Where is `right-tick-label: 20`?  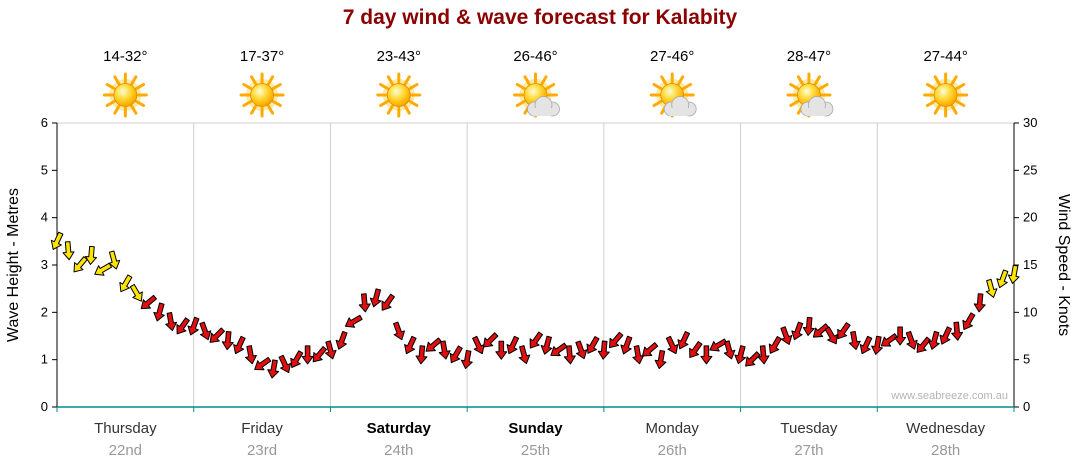 right-tick-label: 20 is located at coordinates (1030, 217).